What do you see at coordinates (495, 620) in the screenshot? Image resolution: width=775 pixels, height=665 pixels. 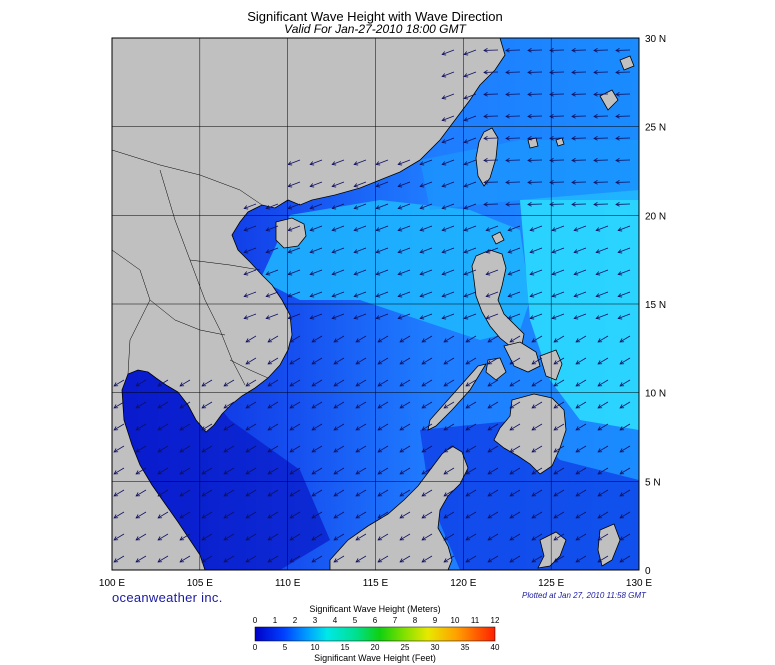 I see `colorbar-meters-tick: 12` at bounding box center [495, 620].